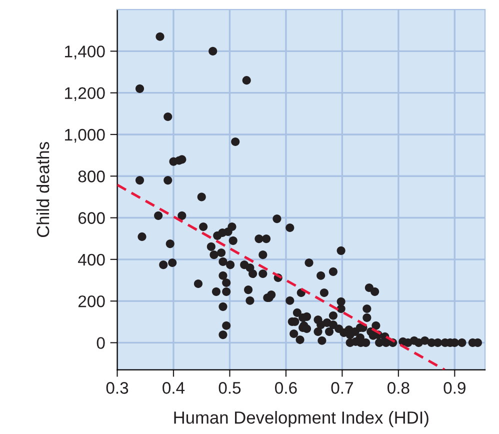 Image resolution: width=499 pixels, height=434 pixels. I want to click on y-tick-label: 1,200, so click(85, 94).